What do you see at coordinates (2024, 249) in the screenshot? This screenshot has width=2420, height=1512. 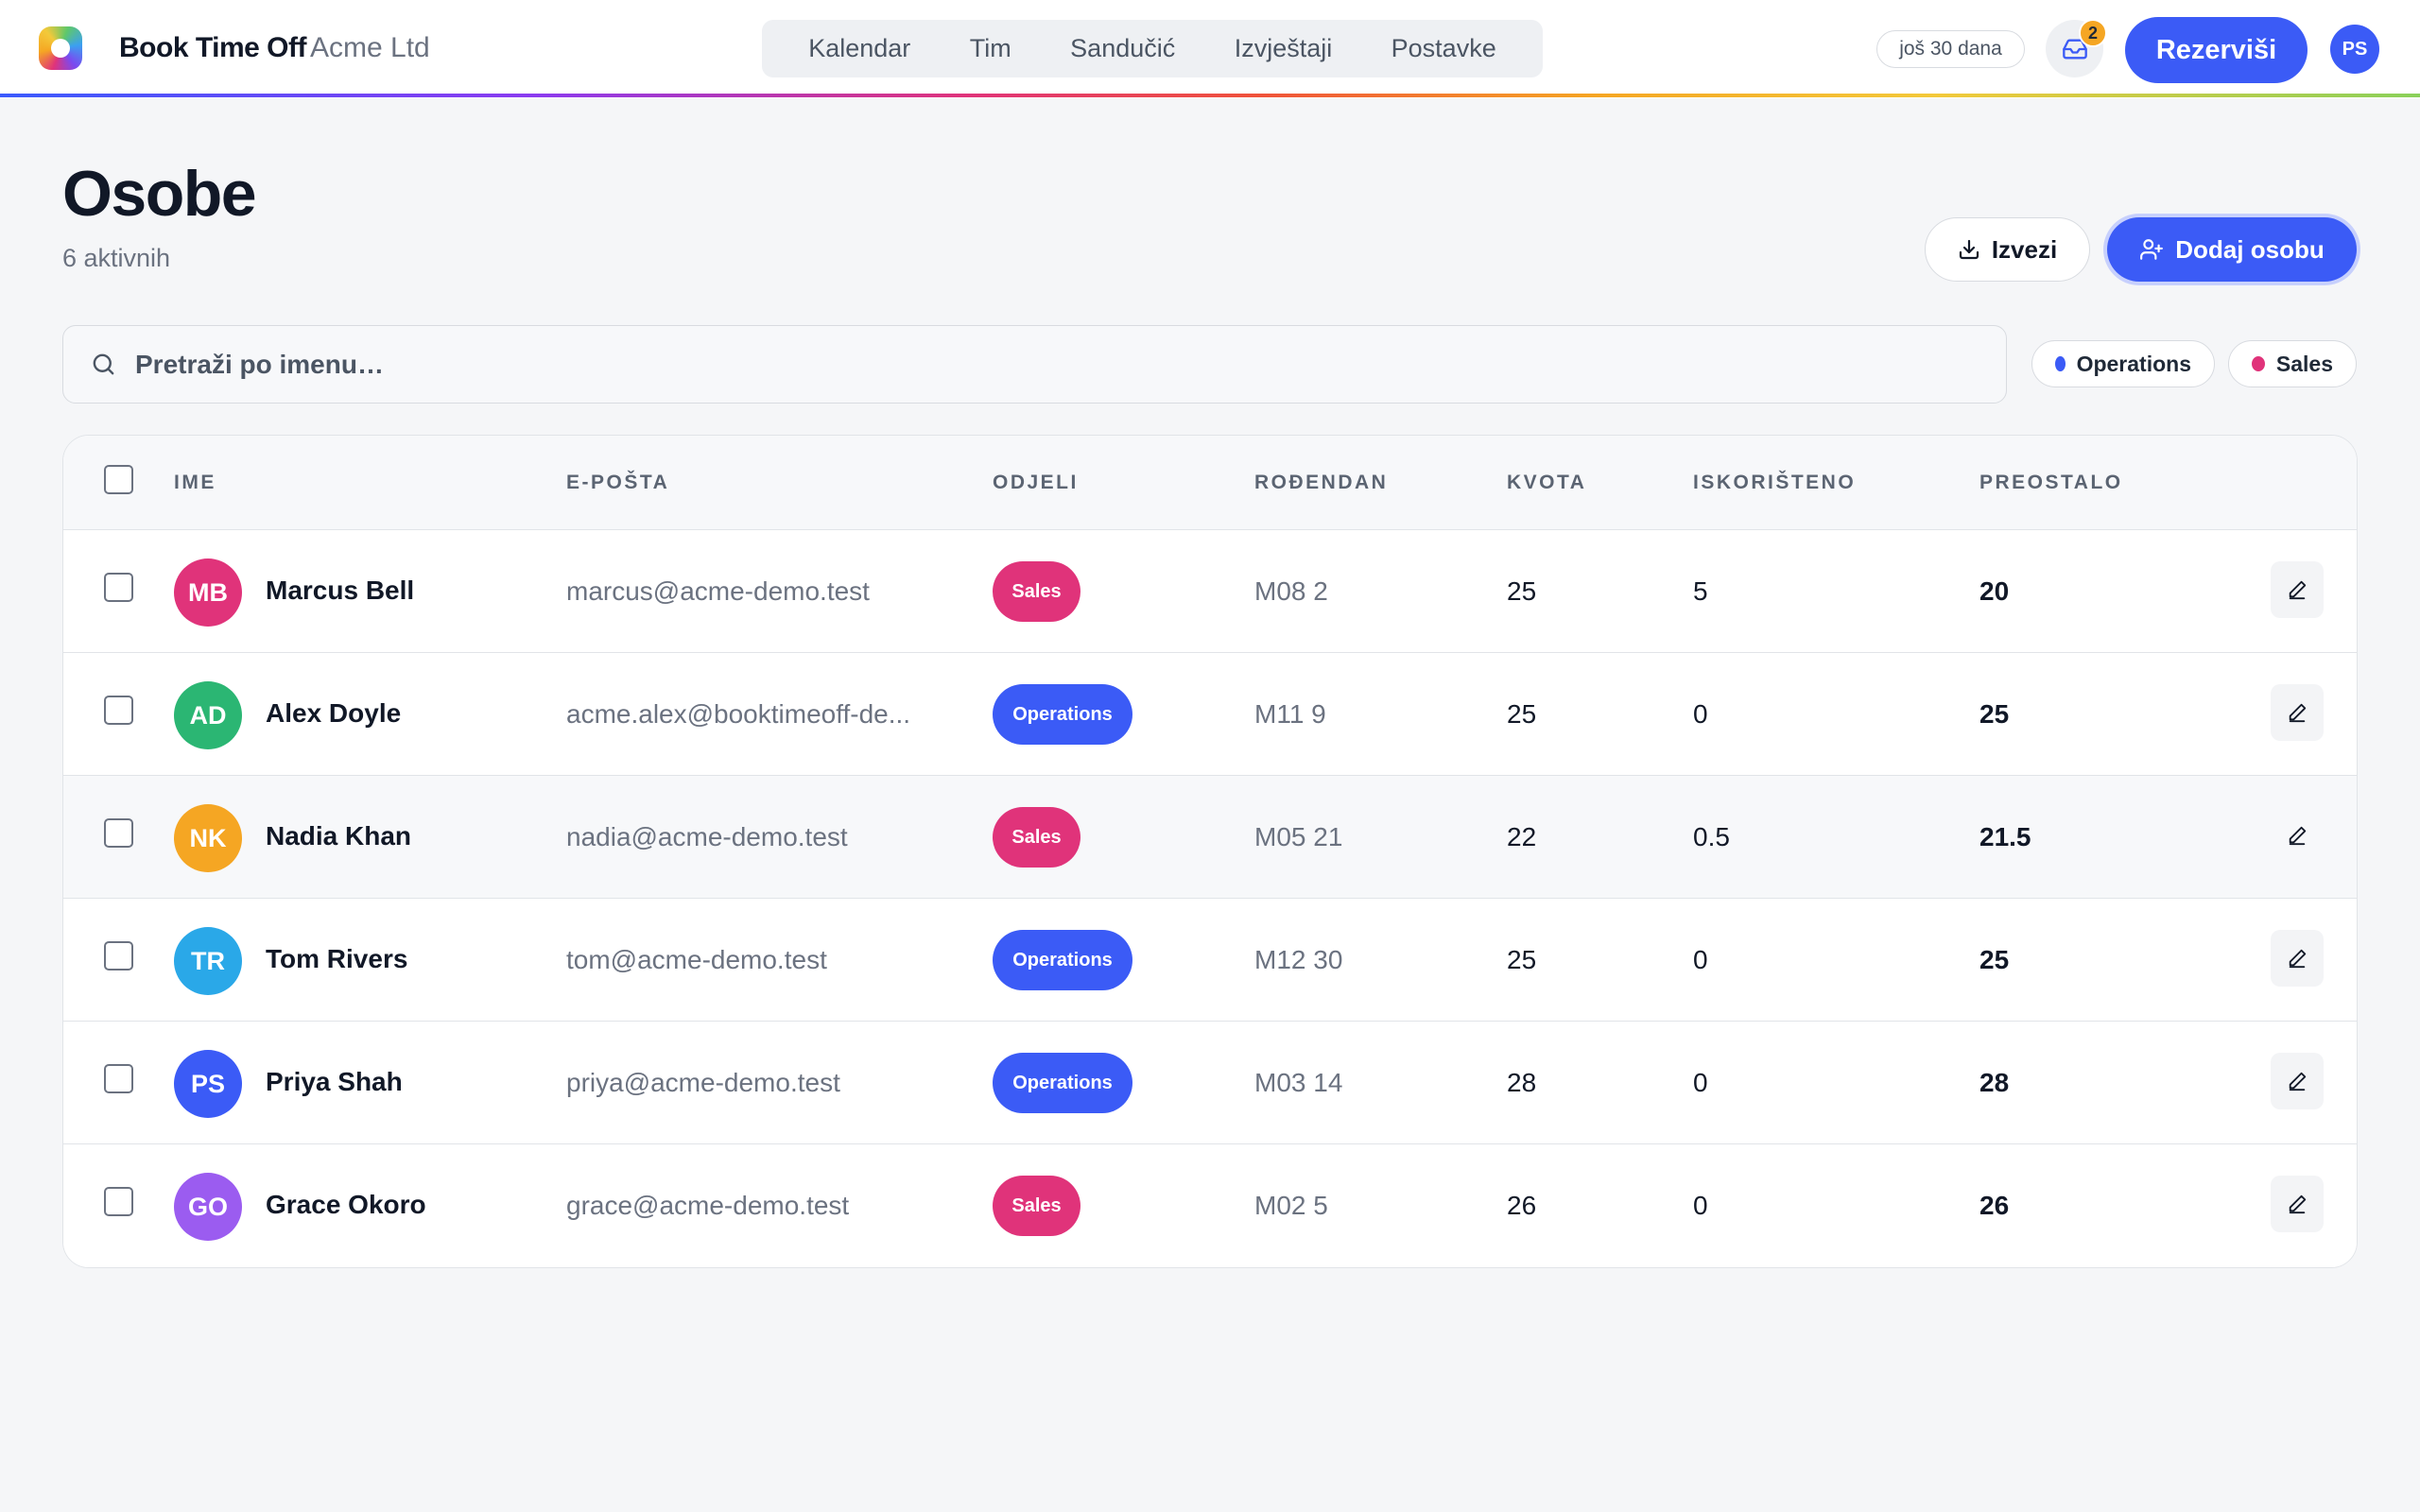 I see `export-button-label: Izvezi` at bounding box center [2024, 249].